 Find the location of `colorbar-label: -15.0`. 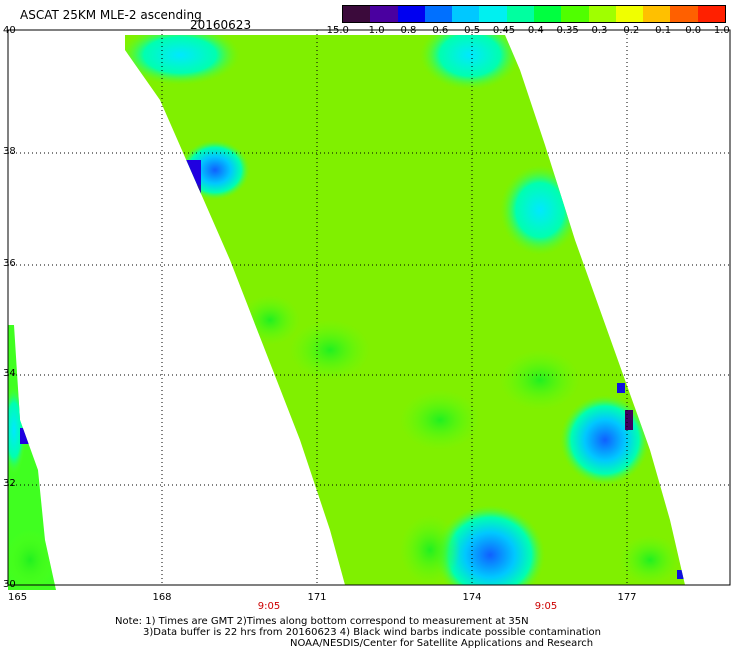

colorbar-label: -15.0 is located at coordinates (336, 30).